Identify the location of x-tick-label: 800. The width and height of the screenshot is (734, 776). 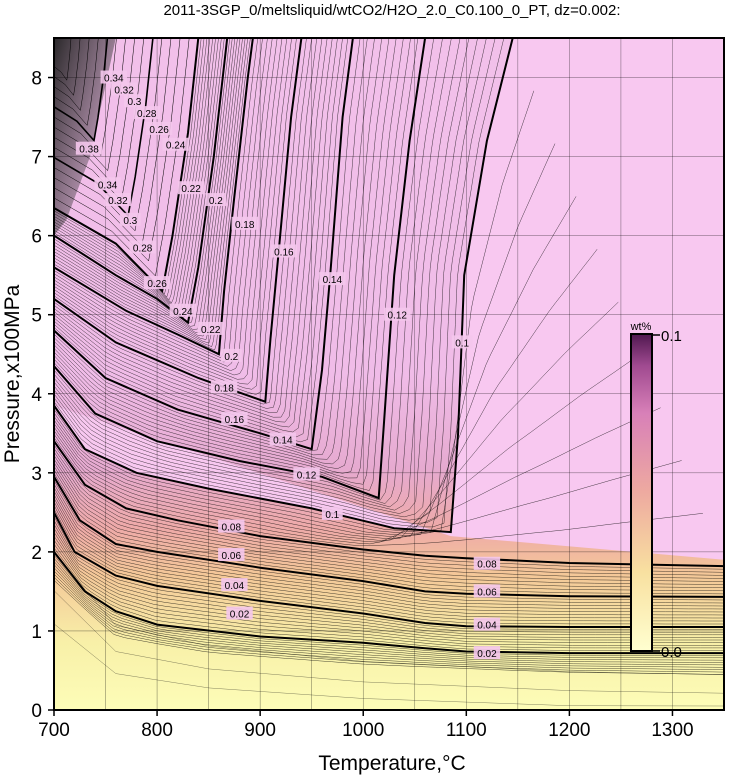
(157, 730).